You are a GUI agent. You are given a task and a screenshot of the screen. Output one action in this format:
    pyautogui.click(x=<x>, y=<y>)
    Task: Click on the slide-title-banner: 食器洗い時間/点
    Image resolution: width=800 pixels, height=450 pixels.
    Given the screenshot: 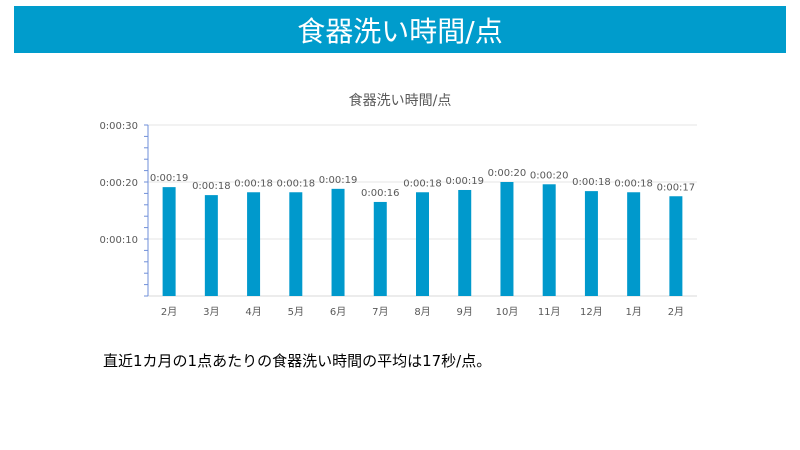 What is the action you would take?
    pyautogui.click(x=400, y=29)
    